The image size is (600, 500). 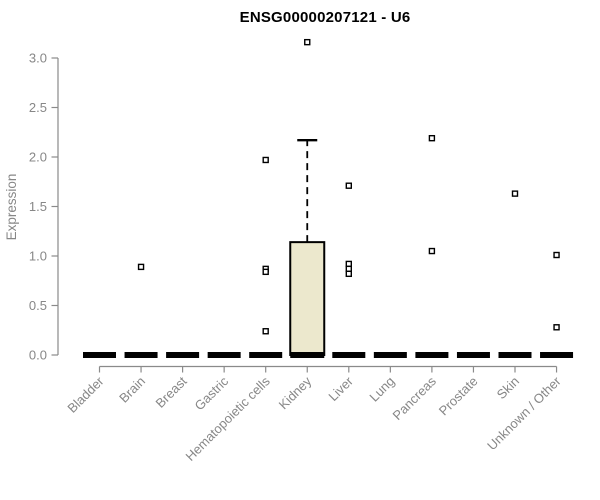 I want to click on y-tick-label: 0.0, so click(x=38, y=355).